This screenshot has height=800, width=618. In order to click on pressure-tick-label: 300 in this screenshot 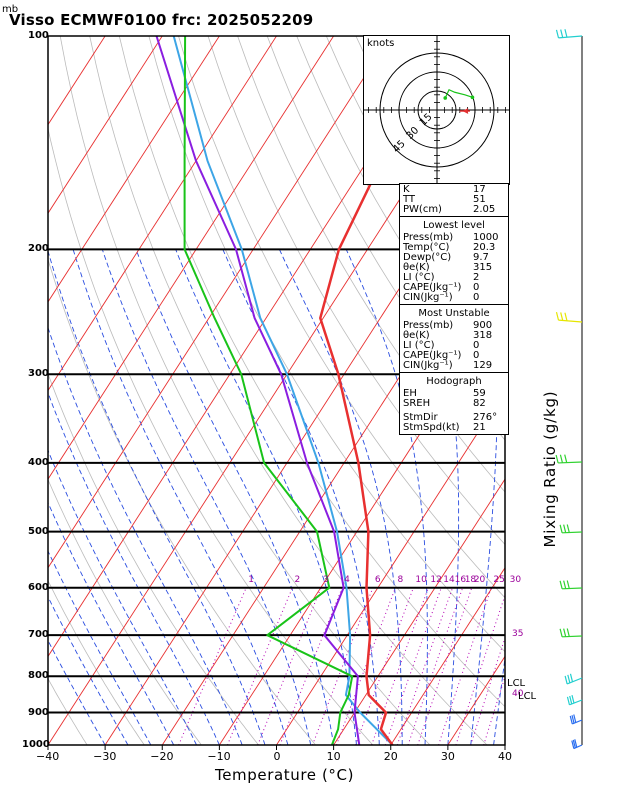, I will do `click(38, 374)`.